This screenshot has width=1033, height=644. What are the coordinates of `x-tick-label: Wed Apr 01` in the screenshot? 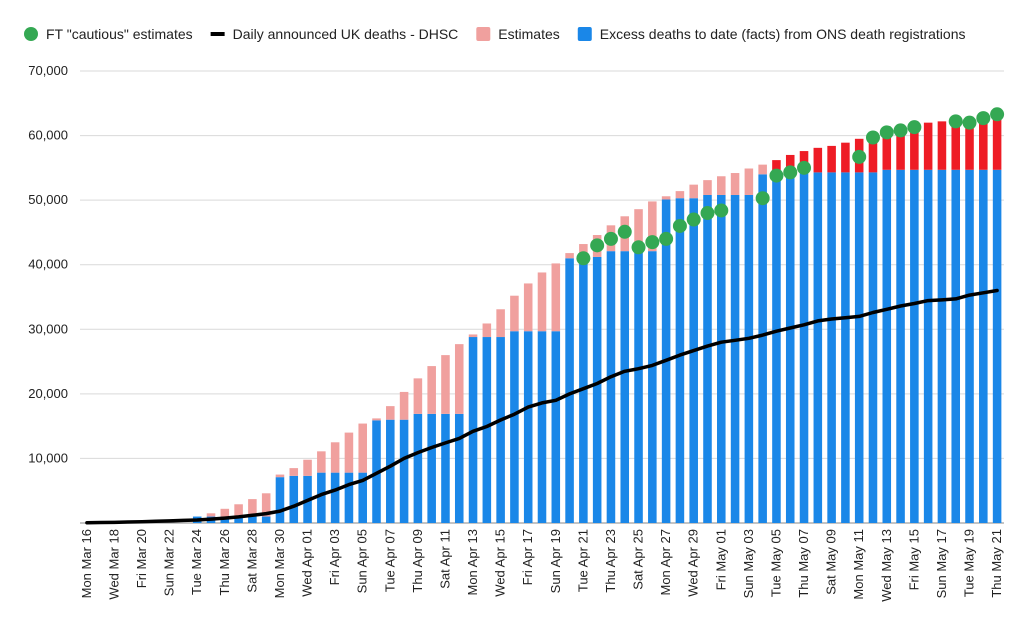 It's located at (307, 563).